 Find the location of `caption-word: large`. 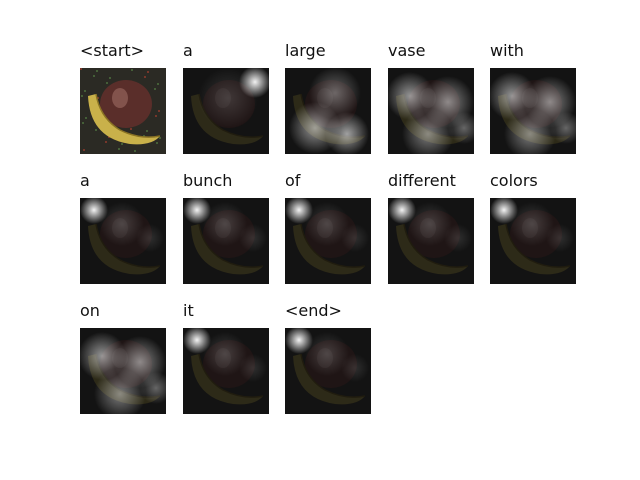

caption-word: large is located at coordinates (305, 50).